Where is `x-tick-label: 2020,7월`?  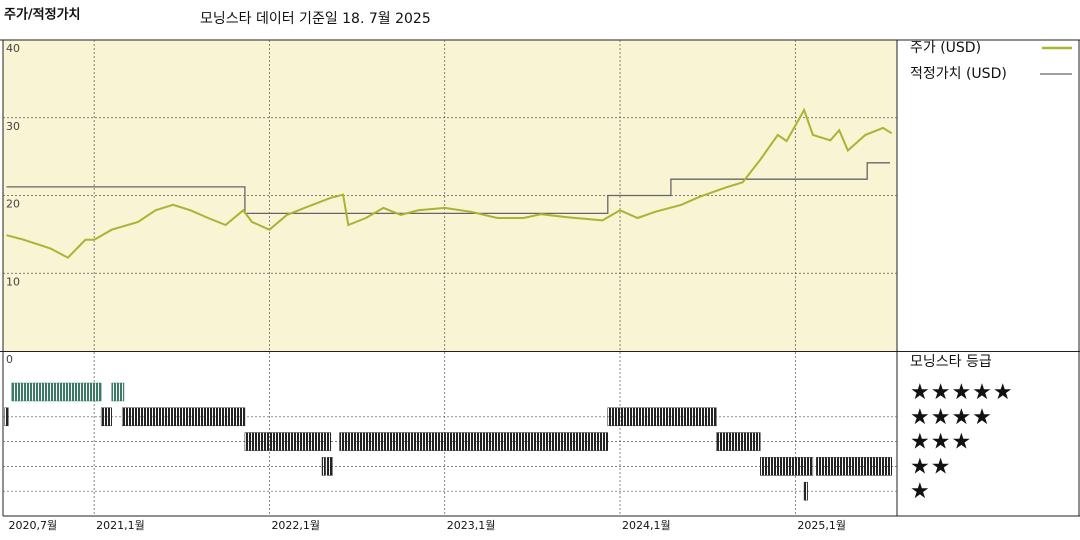
x-tick-label: 2020,7월 is located at coordinates (33, 525).